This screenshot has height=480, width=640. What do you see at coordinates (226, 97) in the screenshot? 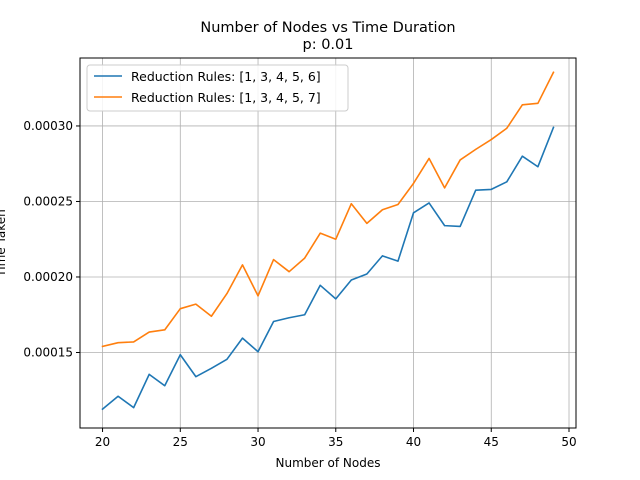
I see `legend-label-series-2: Reduction Rules: [1, 3, 4, 5, 7]` at bounding box center [226, 97].